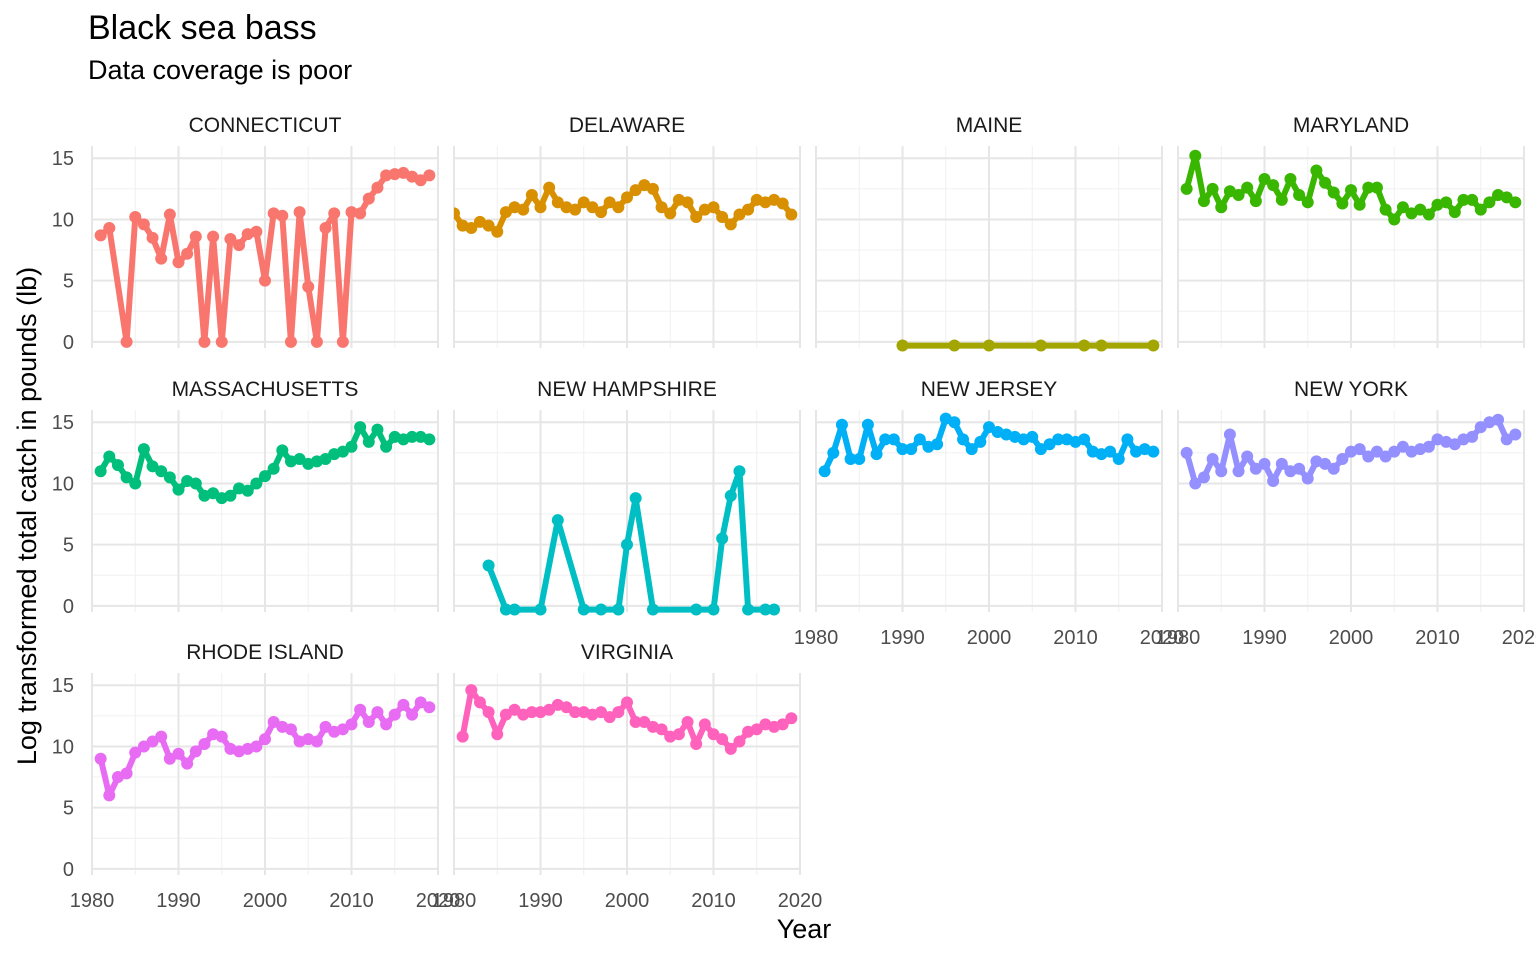 The image size is (1536, 960). Describe the element at coordinates (1346, 513) in the screenshot. I see `facet-panel-new-york: NEW YORK 1980 1990 2000 2010 2020` at that location.